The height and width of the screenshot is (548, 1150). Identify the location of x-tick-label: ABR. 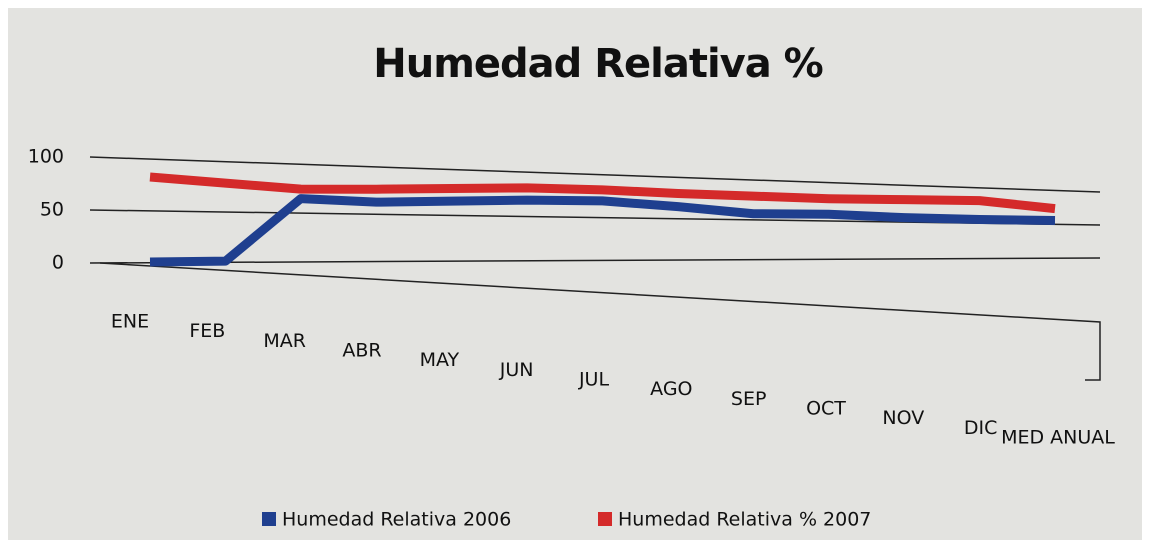
(361, 351).